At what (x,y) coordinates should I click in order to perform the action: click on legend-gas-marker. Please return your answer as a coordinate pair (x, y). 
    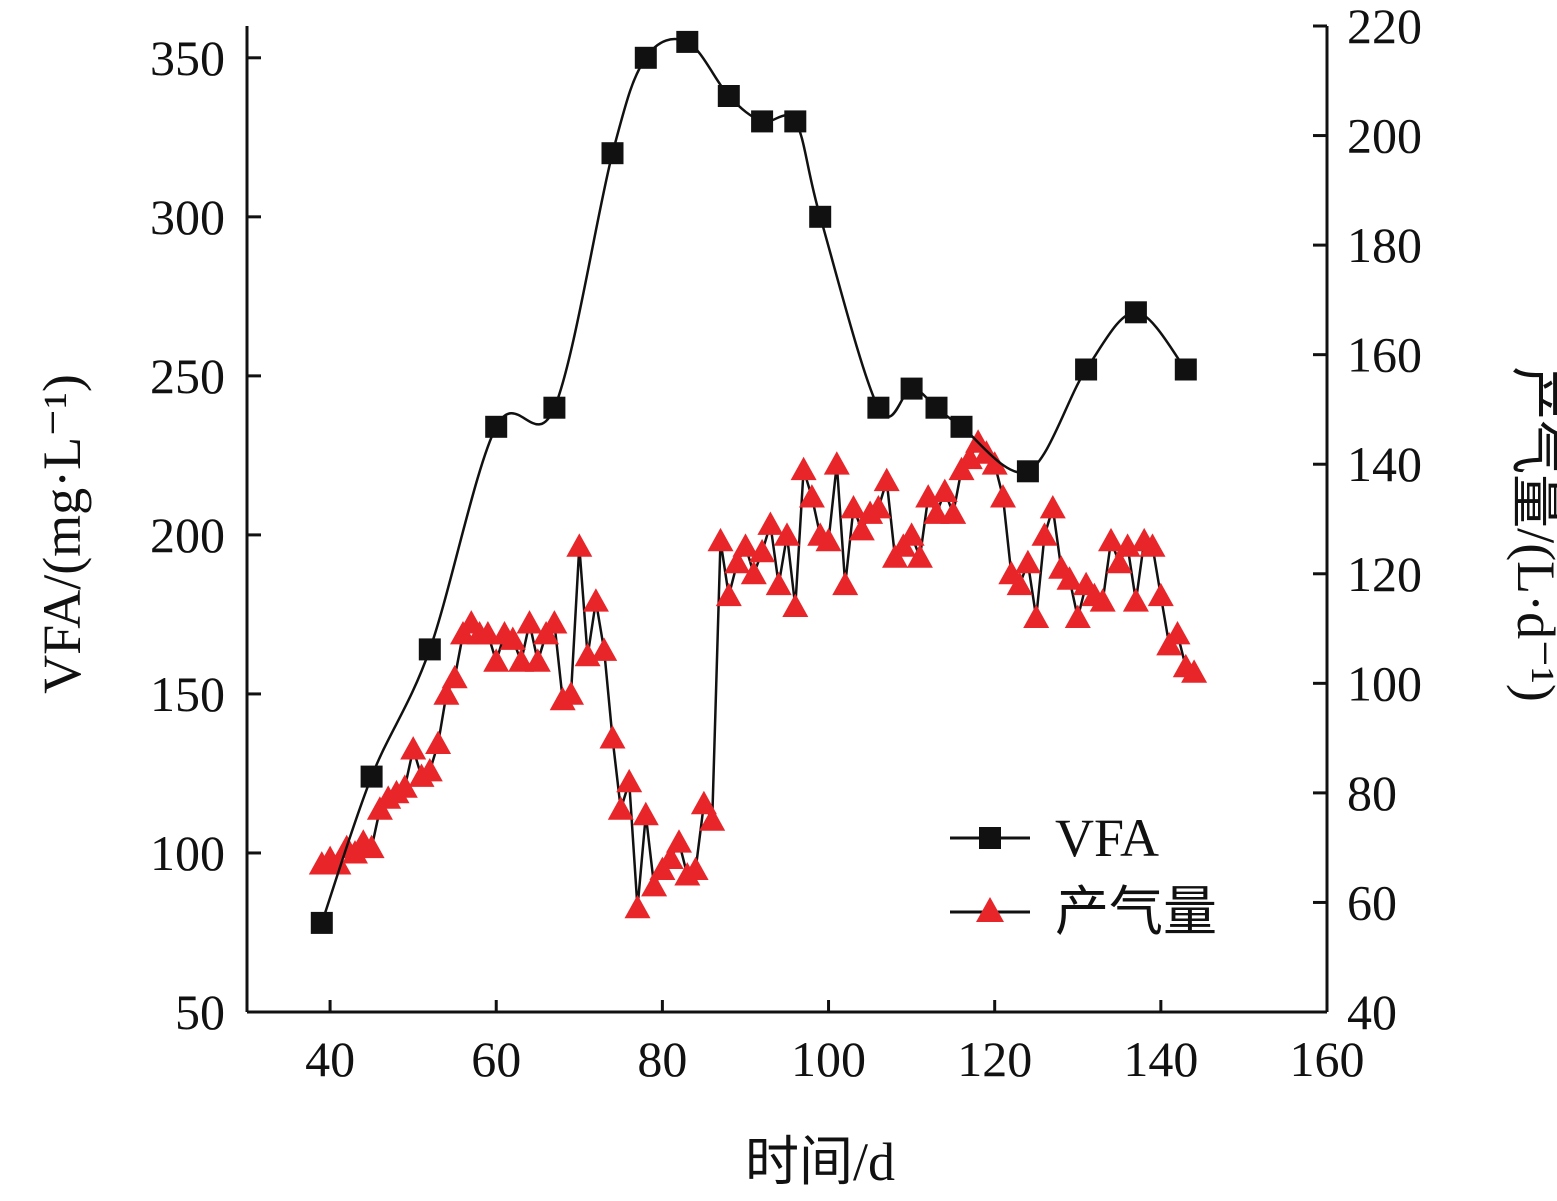
    Looking at the image, I should click on (990, 909).